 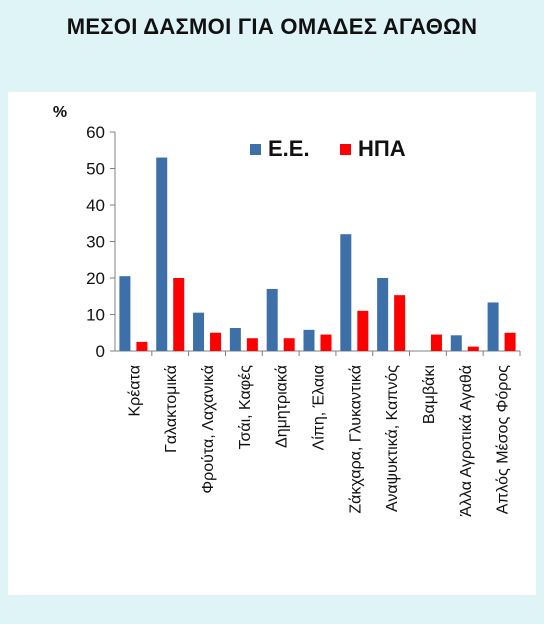 What do you see at coordinates (95, 242) in the screenshot?
I see `y-tick-label: 30` at bounding box center [95, 242].